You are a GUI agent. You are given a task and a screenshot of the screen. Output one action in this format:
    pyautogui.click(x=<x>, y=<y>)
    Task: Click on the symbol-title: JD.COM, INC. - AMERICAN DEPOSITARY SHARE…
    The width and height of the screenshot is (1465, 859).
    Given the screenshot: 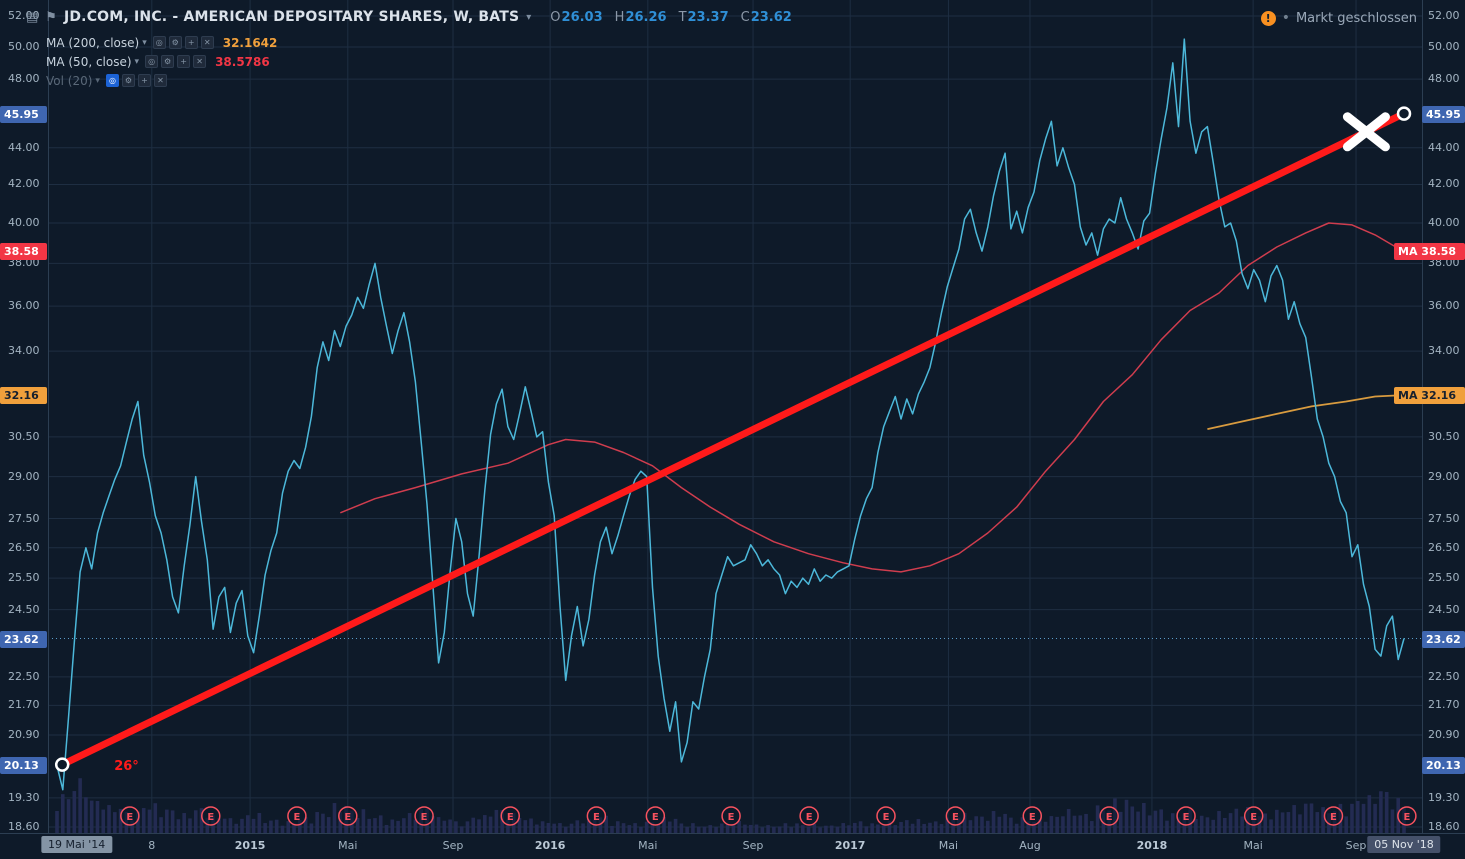 What is the action you would take?
    pyautogui.click(x=291, y=17)
    